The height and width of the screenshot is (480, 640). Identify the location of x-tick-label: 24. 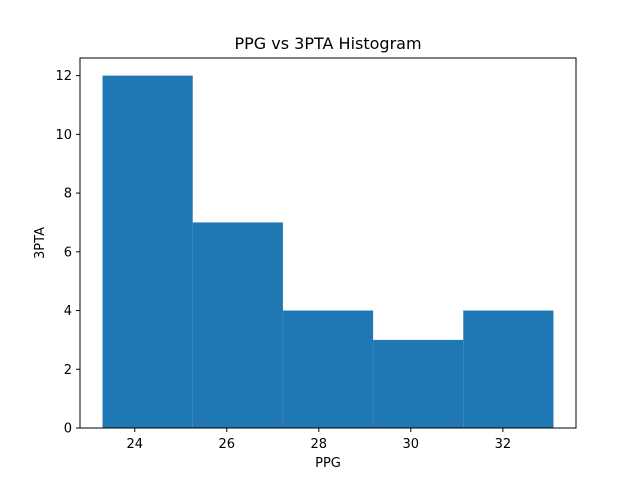
(134, 444).